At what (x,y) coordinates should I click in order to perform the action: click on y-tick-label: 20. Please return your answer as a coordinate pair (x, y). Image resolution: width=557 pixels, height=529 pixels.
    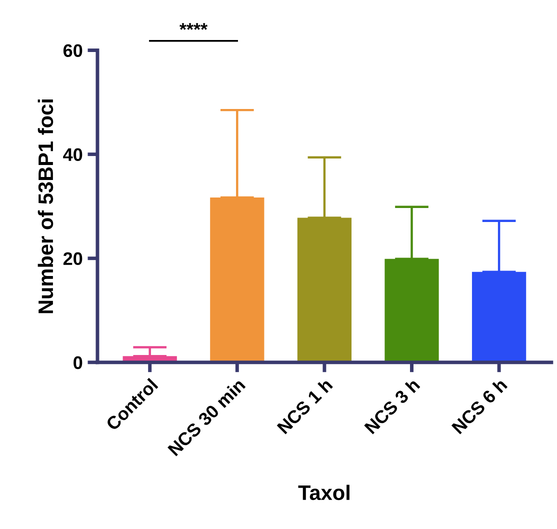
    Looking at the image, I should click on (72, 259).